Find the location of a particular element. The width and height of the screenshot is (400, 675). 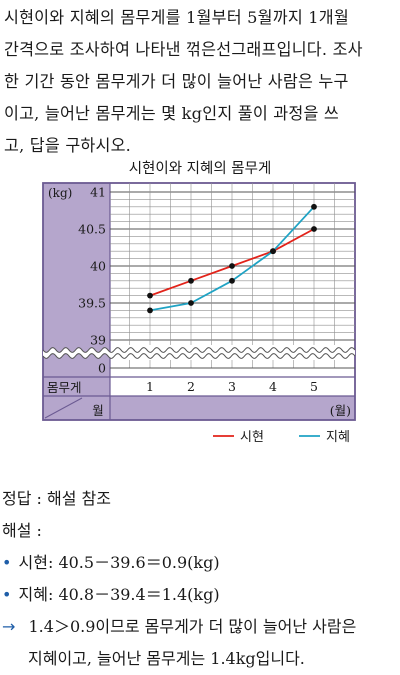

y-tick-label: 40 is located at coordinates (98, 266).